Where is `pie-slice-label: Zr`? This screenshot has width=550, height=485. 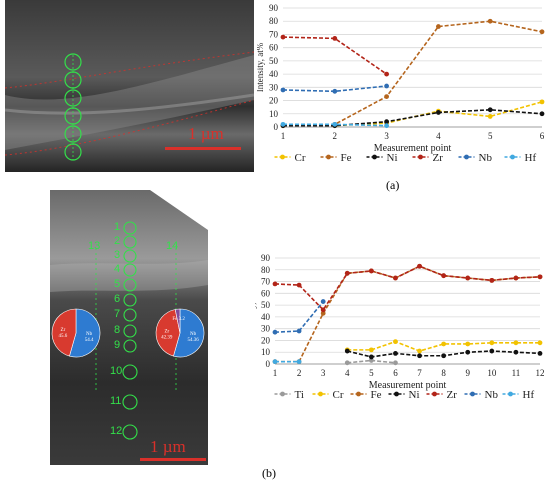
pie-slice-label: Zr is located at coordinates (166, 332).